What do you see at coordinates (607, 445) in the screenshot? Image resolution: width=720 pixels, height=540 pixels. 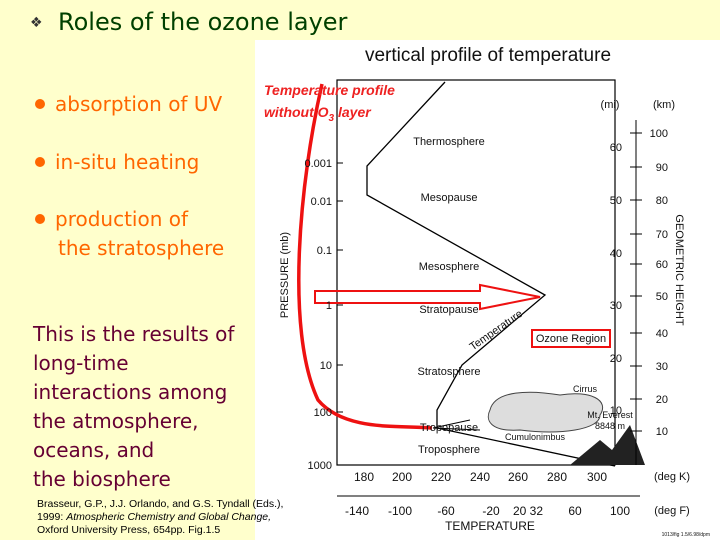 I see `mountain` at bounding box center [607, 445].